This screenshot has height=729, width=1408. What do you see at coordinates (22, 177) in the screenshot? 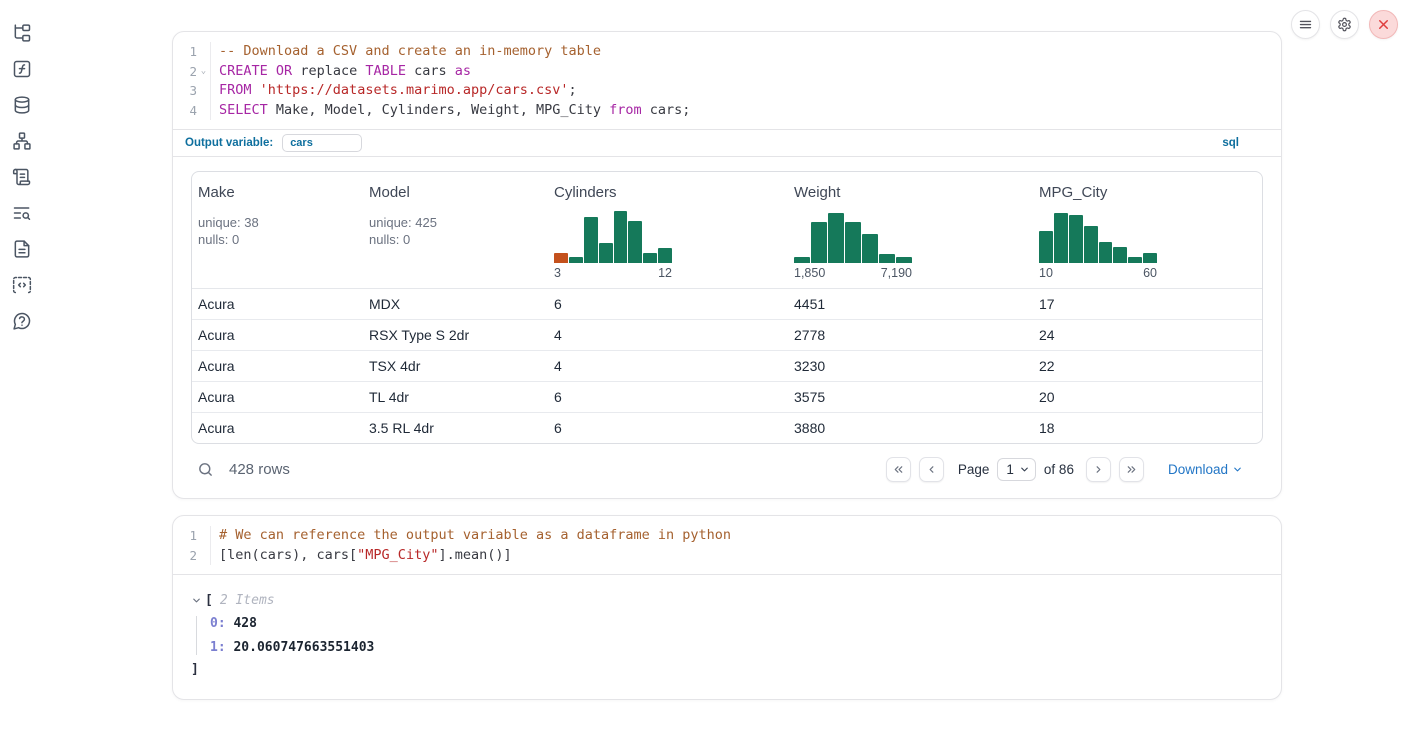
I see `scroll-icon` at bounding box center [22, 177].